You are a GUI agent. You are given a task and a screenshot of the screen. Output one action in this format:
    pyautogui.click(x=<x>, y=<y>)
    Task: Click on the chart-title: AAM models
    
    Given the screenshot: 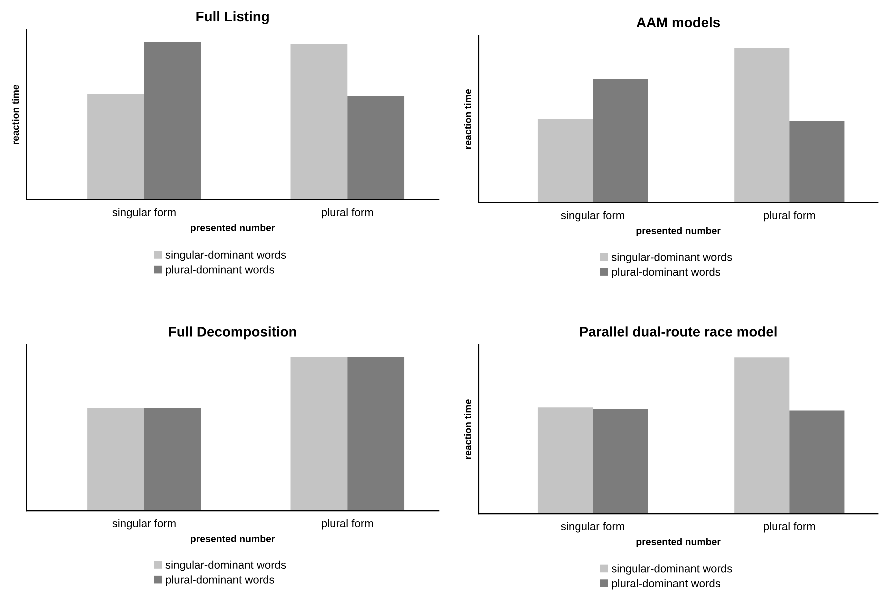 What is the action you would take?
    pyautogui.click(x=678, y=22)
    